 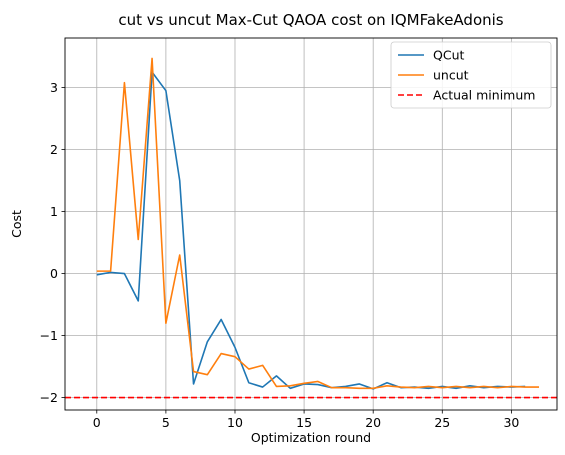 What do you see at coordinates (442, 422) in the screenshot?
I see `x-tick-label: 25` at bounding box center [442, 422].